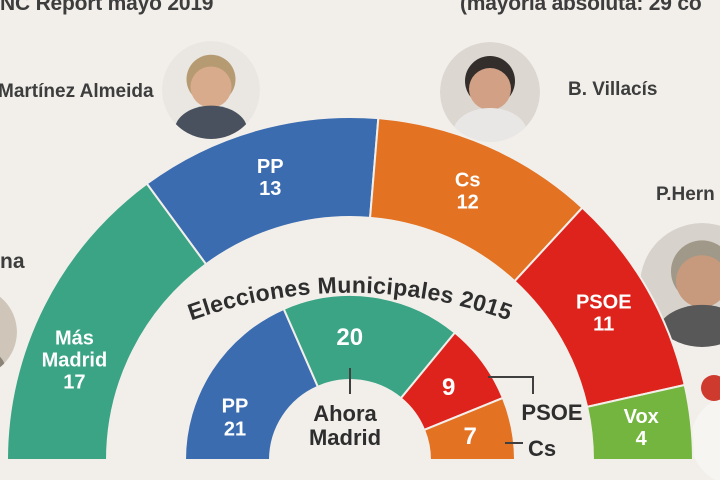 Image resolution: width=720 pixels, height=480 pixels. I want to click on candidate-label-hernandez: P.Hern, so click(685, 194).